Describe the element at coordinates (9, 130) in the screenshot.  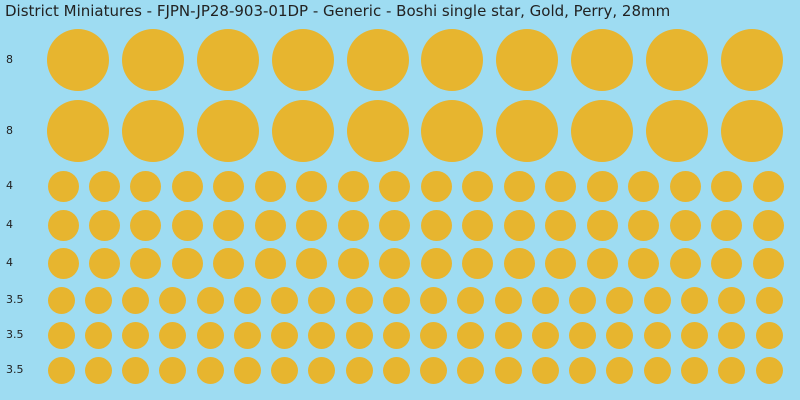
I see `row-size-label: 8` at that location.